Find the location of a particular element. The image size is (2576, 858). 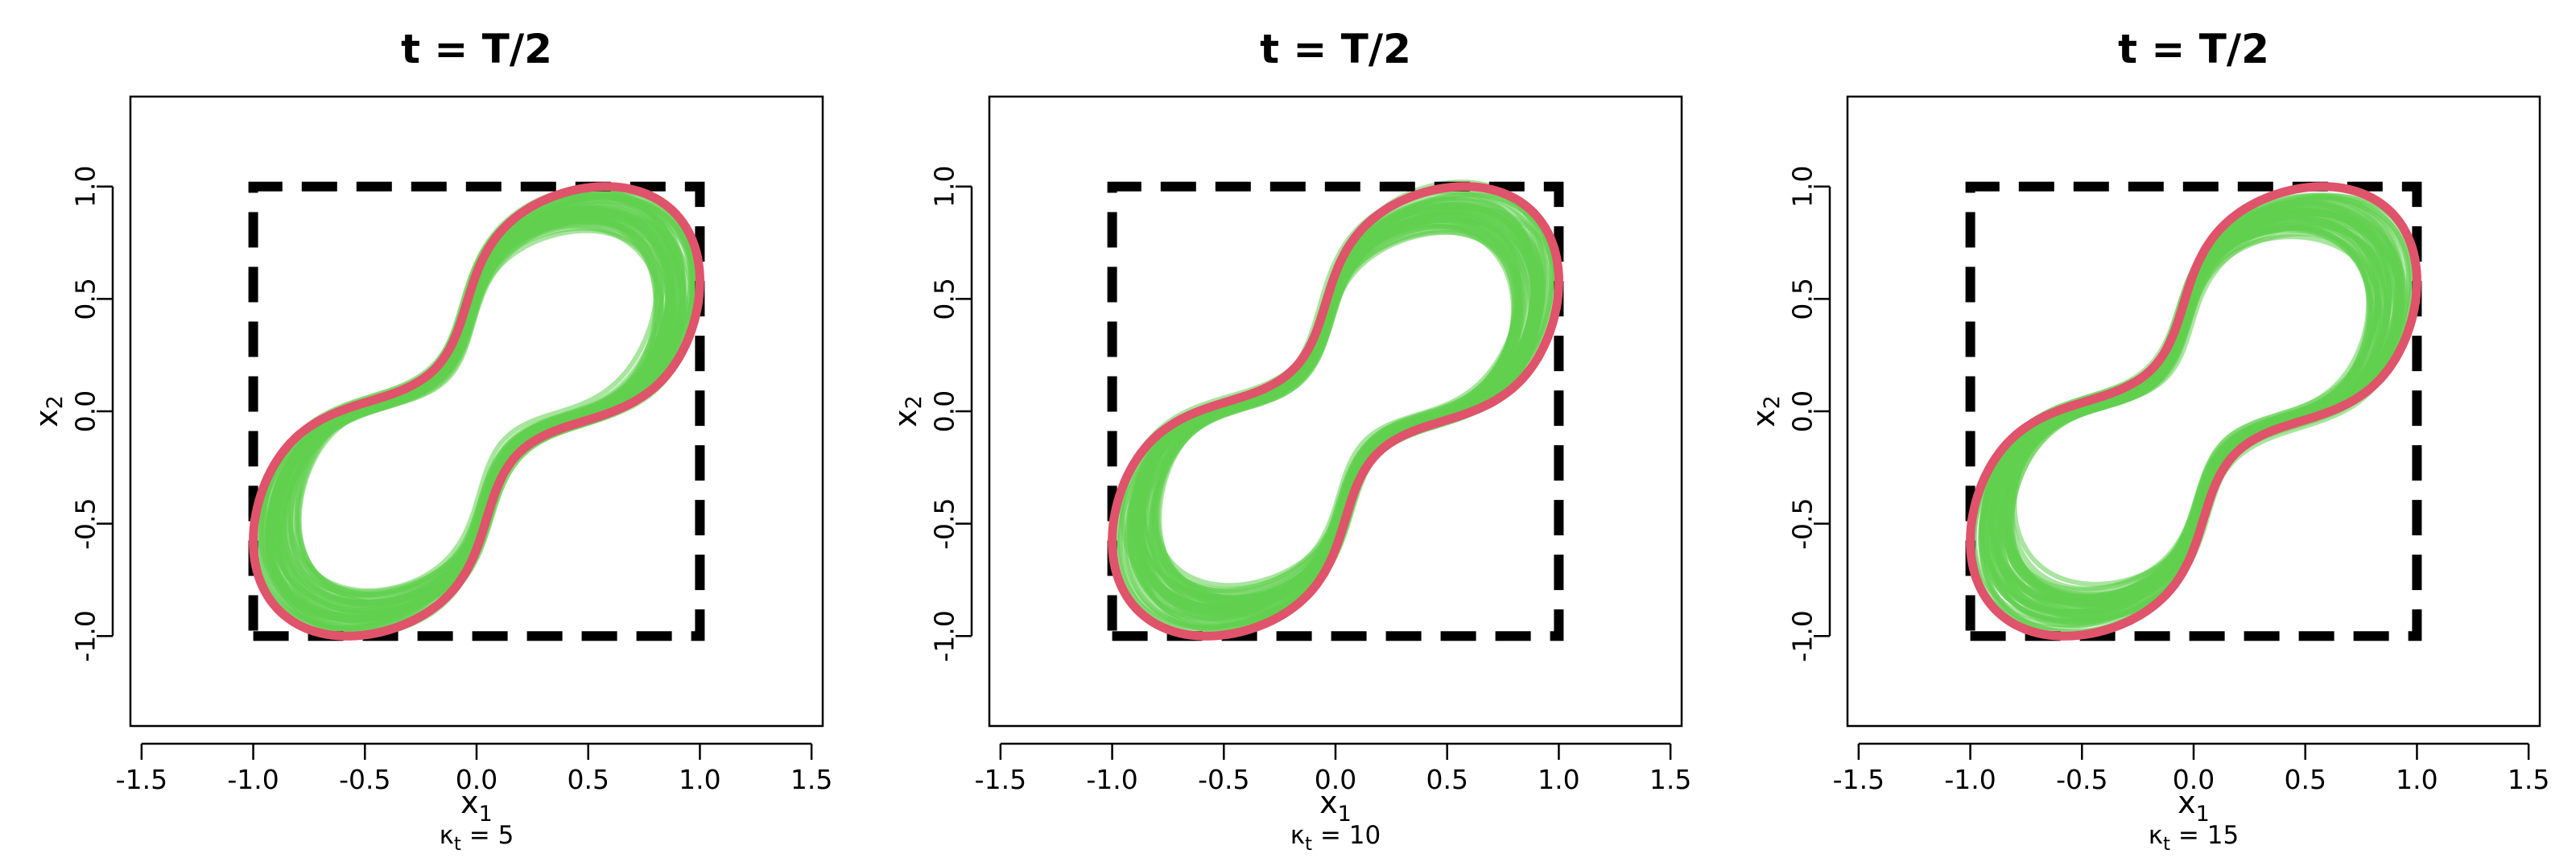

kappa-caption: κt = 15 is located at coordinates (2194, 838).